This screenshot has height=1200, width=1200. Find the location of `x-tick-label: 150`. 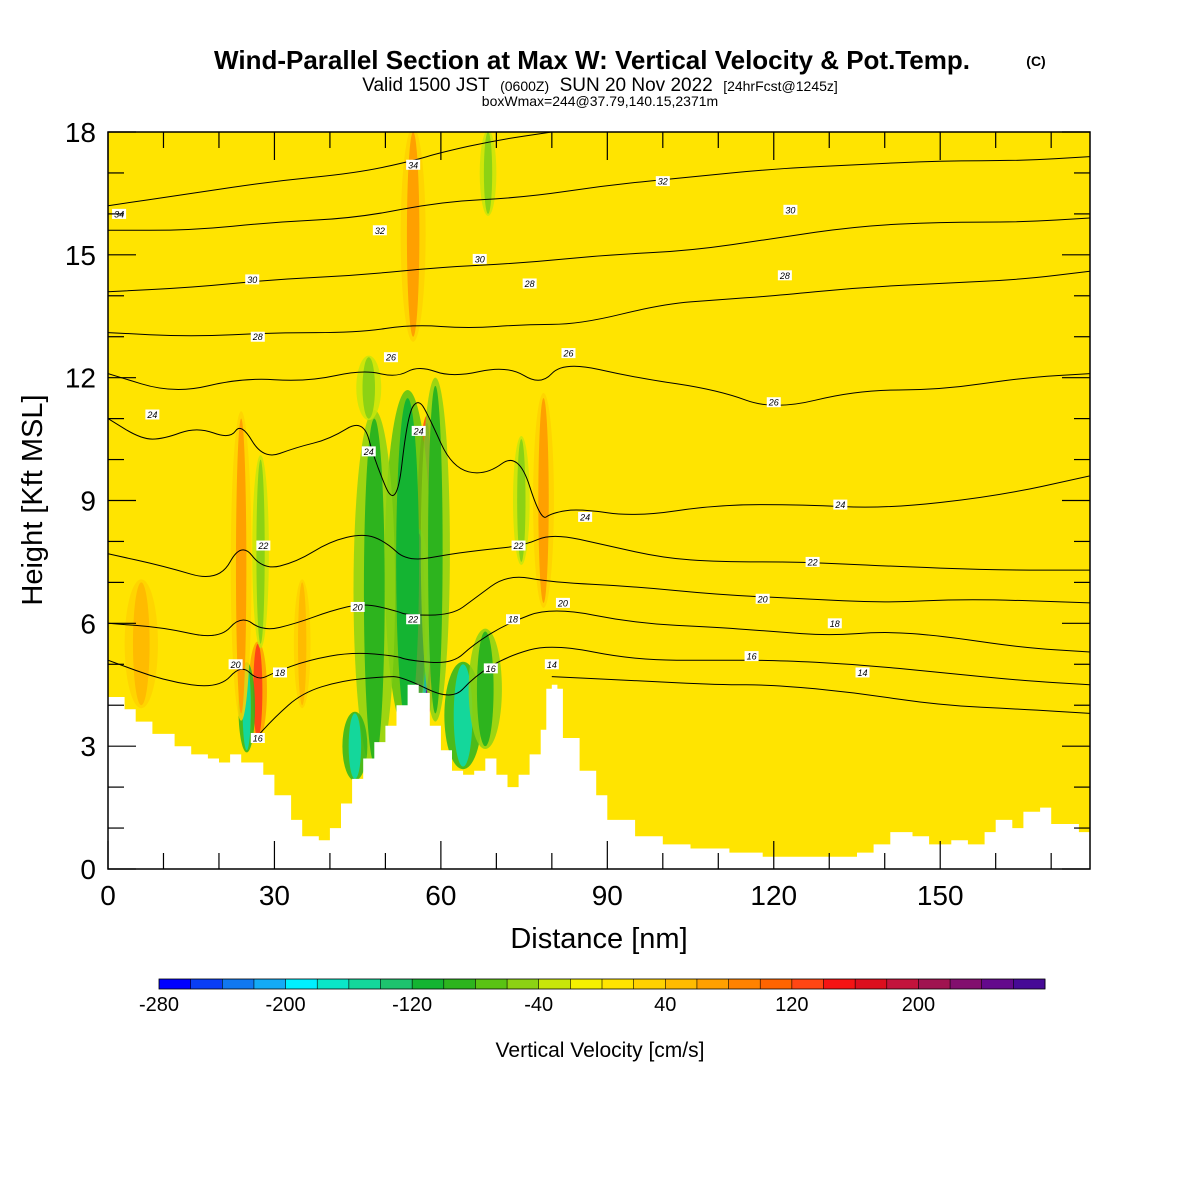

x-tick-label: 150 is located at coordinates (940, 895).